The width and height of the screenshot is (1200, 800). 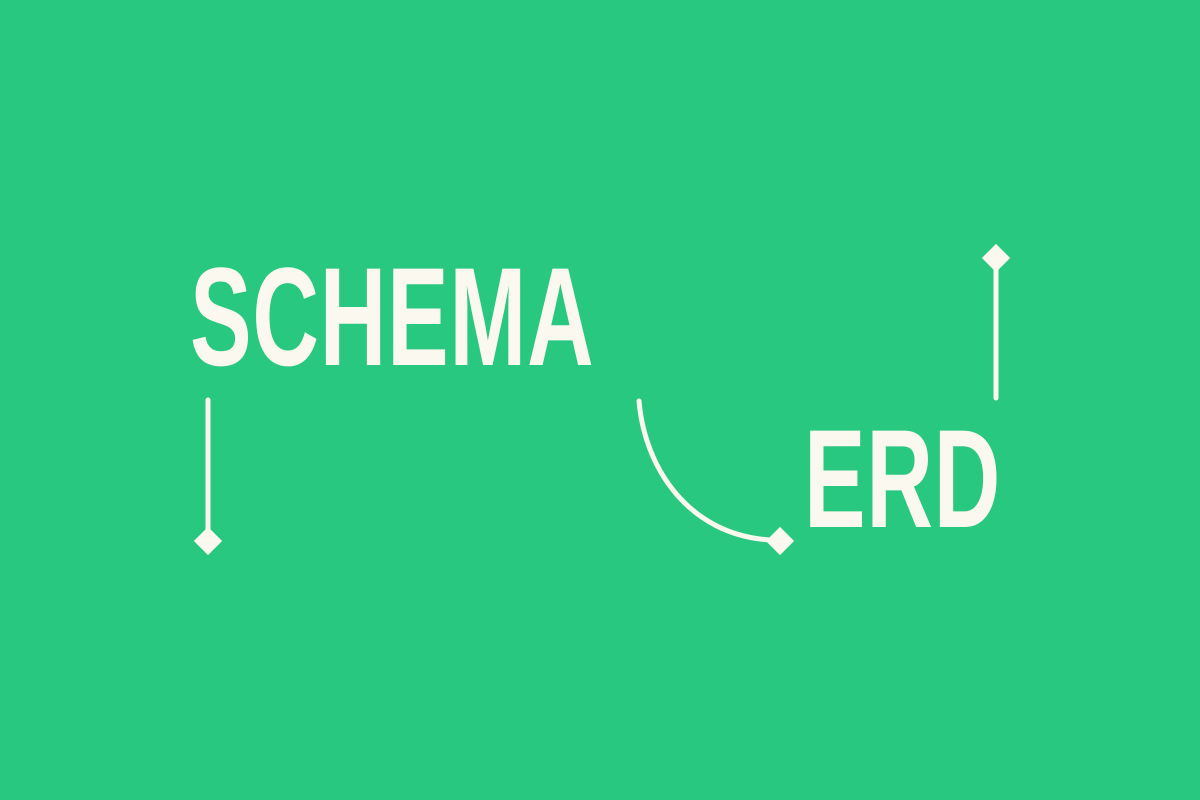 What do you see at coordinates (903, 478) in the screenshot?
I see `erd-word: ERD` at bounding box center [903, 478].